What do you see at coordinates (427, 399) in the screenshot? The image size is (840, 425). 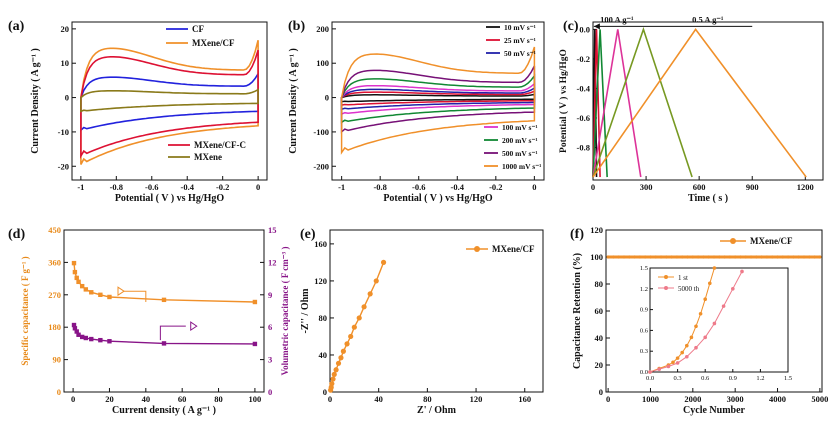 I see `x-tick-label: 80` at bounding box center [427, 399].